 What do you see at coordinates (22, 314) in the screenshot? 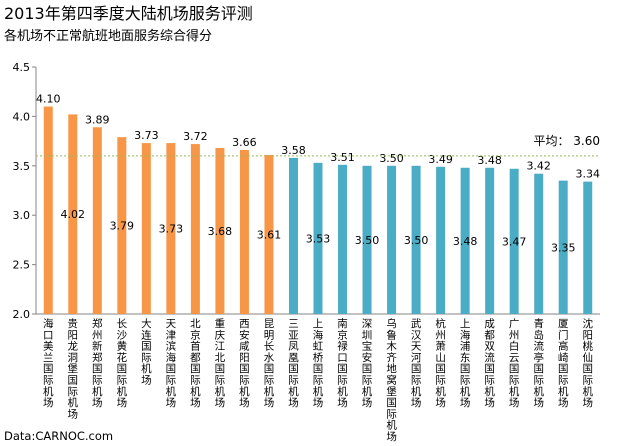
I see `y-tick-label: 2.0` at bounding box center [22, 314].